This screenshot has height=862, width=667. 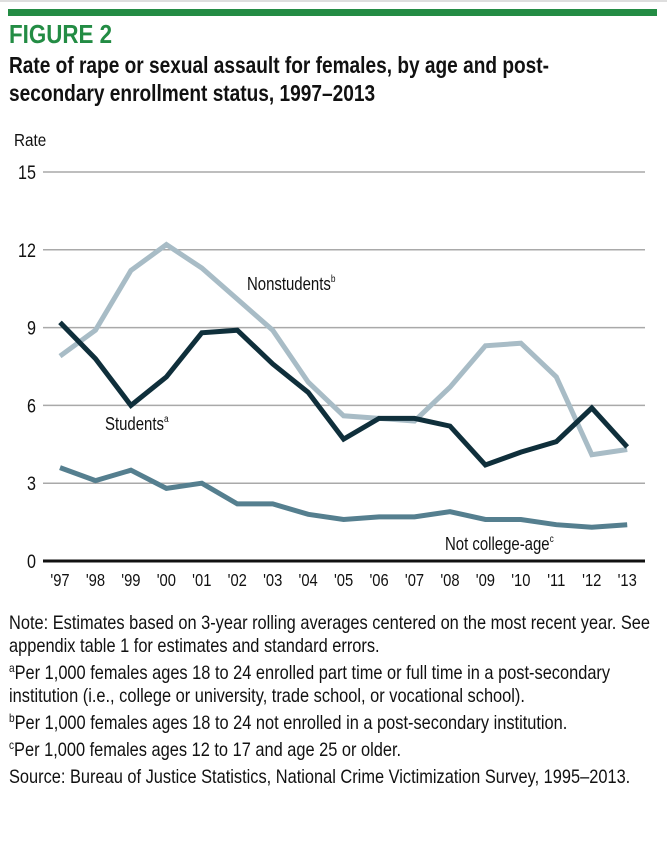 What do you see at coordinates (27, 367) in the screenshot?
I see `y-tick-labels: 0 3 6 9 12 15` at bounding box center [27, 367].